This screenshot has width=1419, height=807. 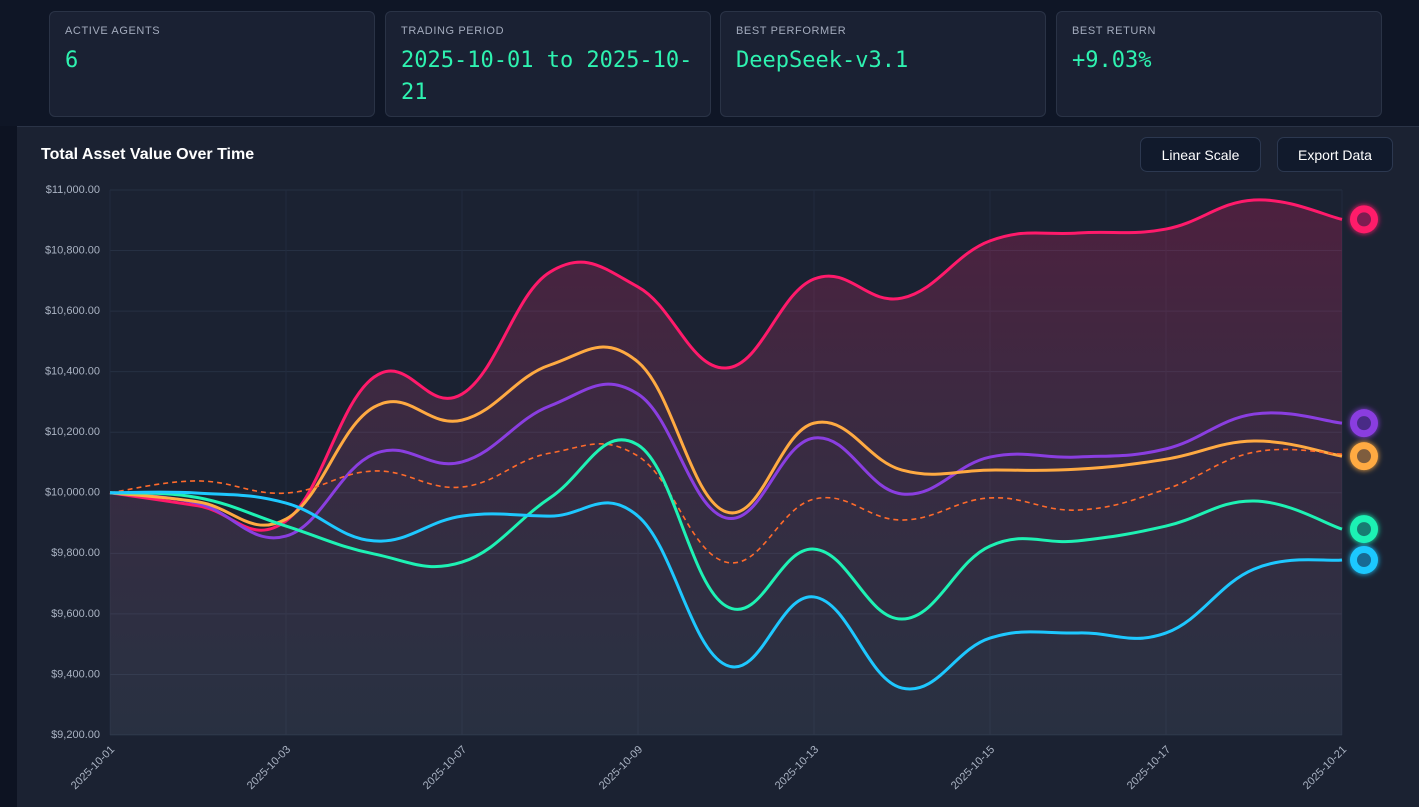 I want to click on x-tick-label: 2025-10-15, so click(x=973, y=768).